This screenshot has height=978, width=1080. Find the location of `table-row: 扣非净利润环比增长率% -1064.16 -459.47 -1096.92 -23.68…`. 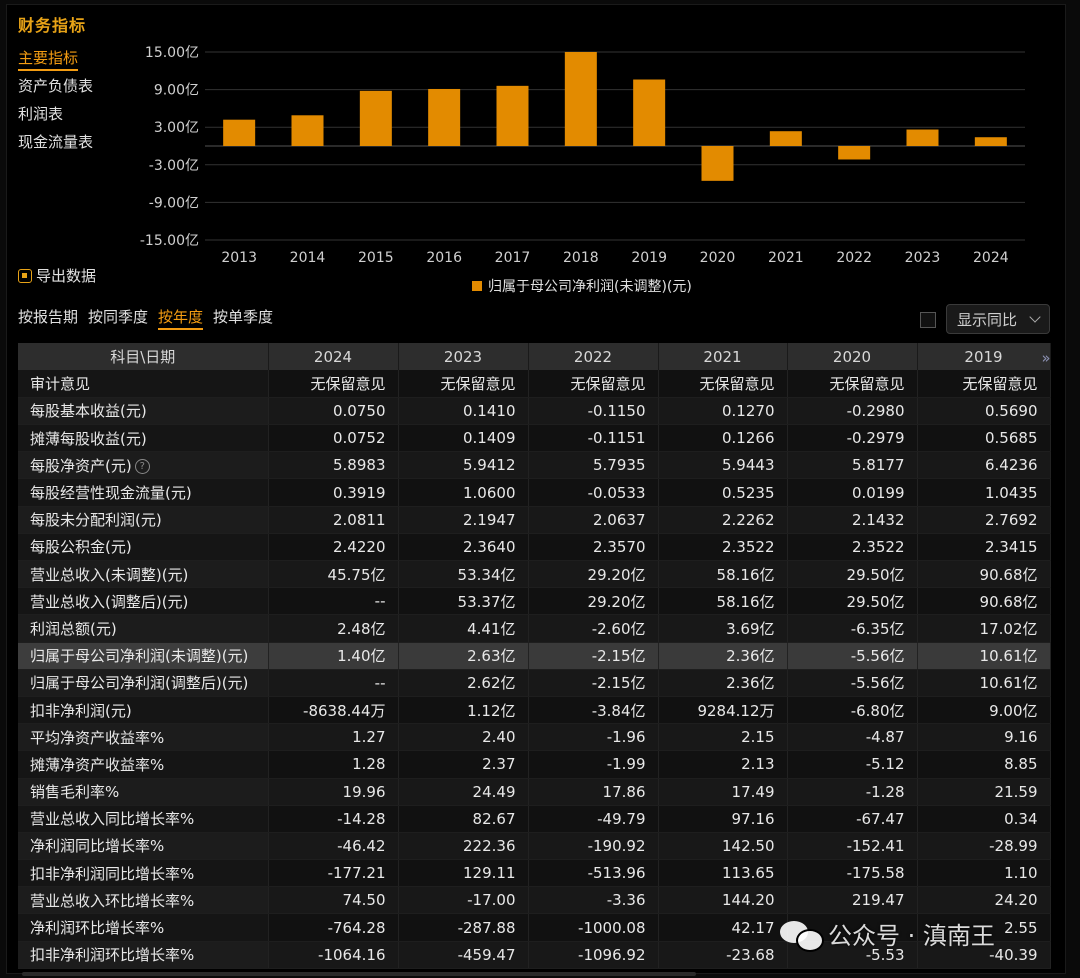

table-row: 扣非净利润环比增长率% -1064.16 -459.47 -1096.92 -23.68… is located at coordinates (534, 955).